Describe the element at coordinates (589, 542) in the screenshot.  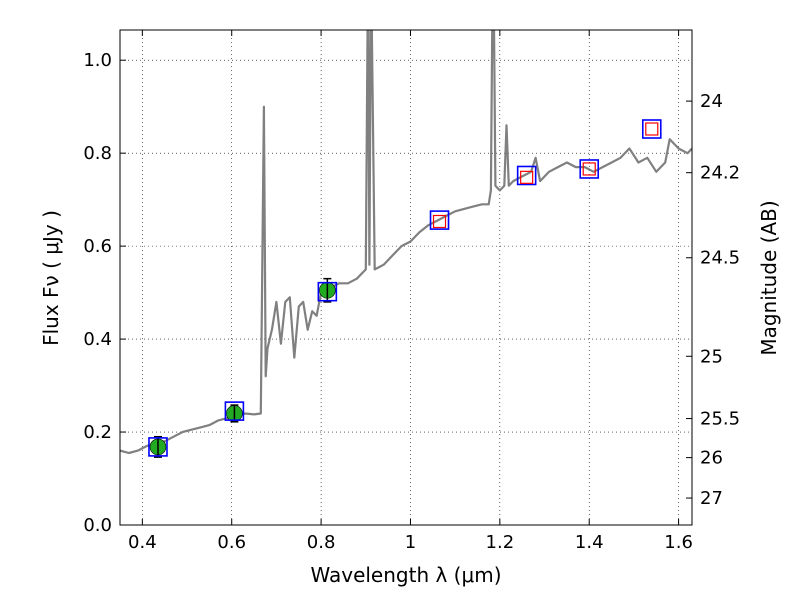
I see `x-tick-label: 1.4` at that location.